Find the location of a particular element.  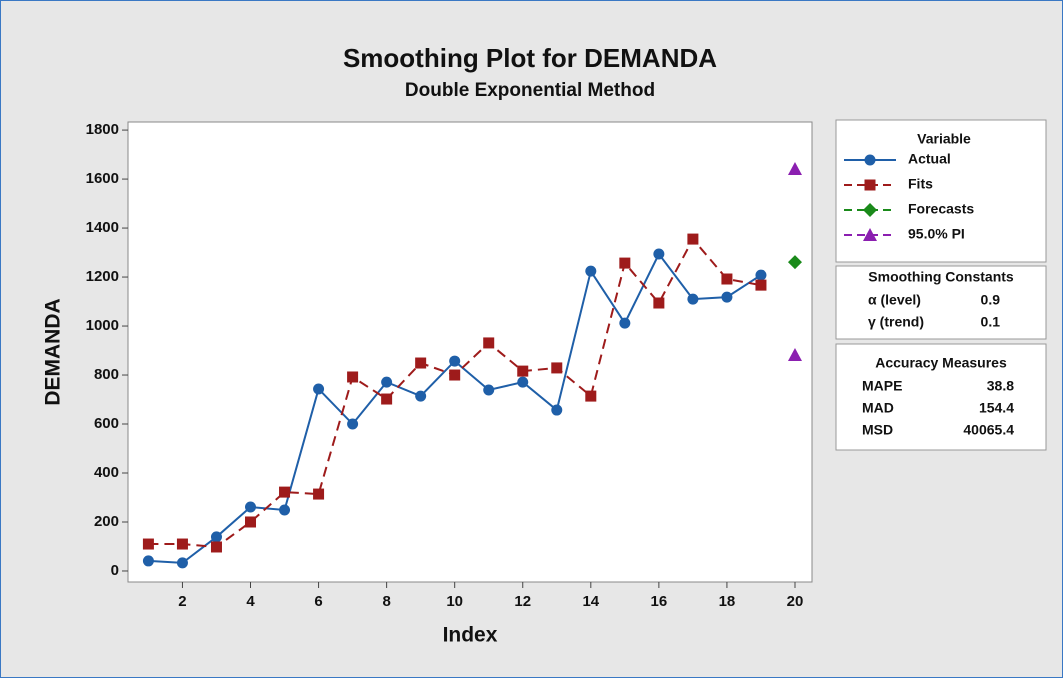

chart-subtitle: Double Exponential Method is located at coordinates (530, 90).